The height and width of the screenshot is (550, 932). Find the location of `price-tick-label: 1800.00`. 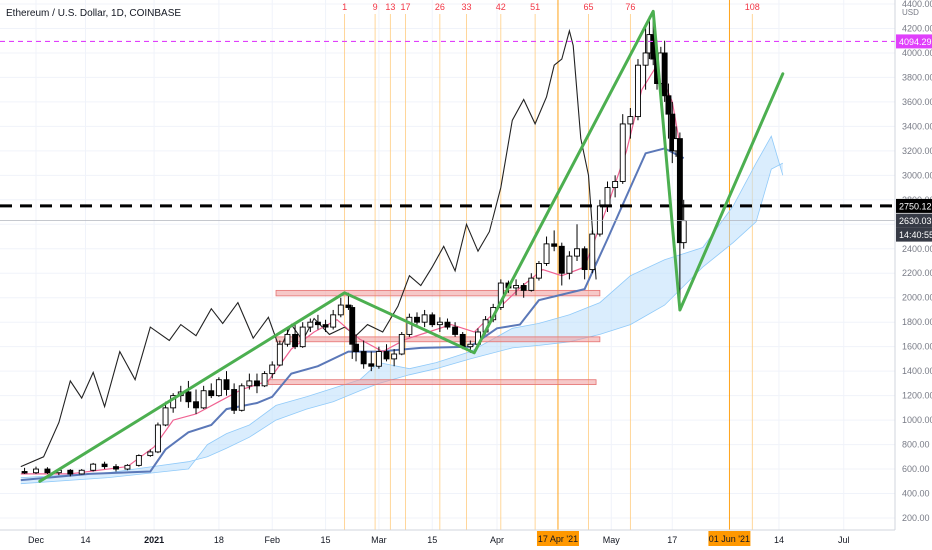

price-tick-label: 1800.00 is located at coordinates (917, 322).